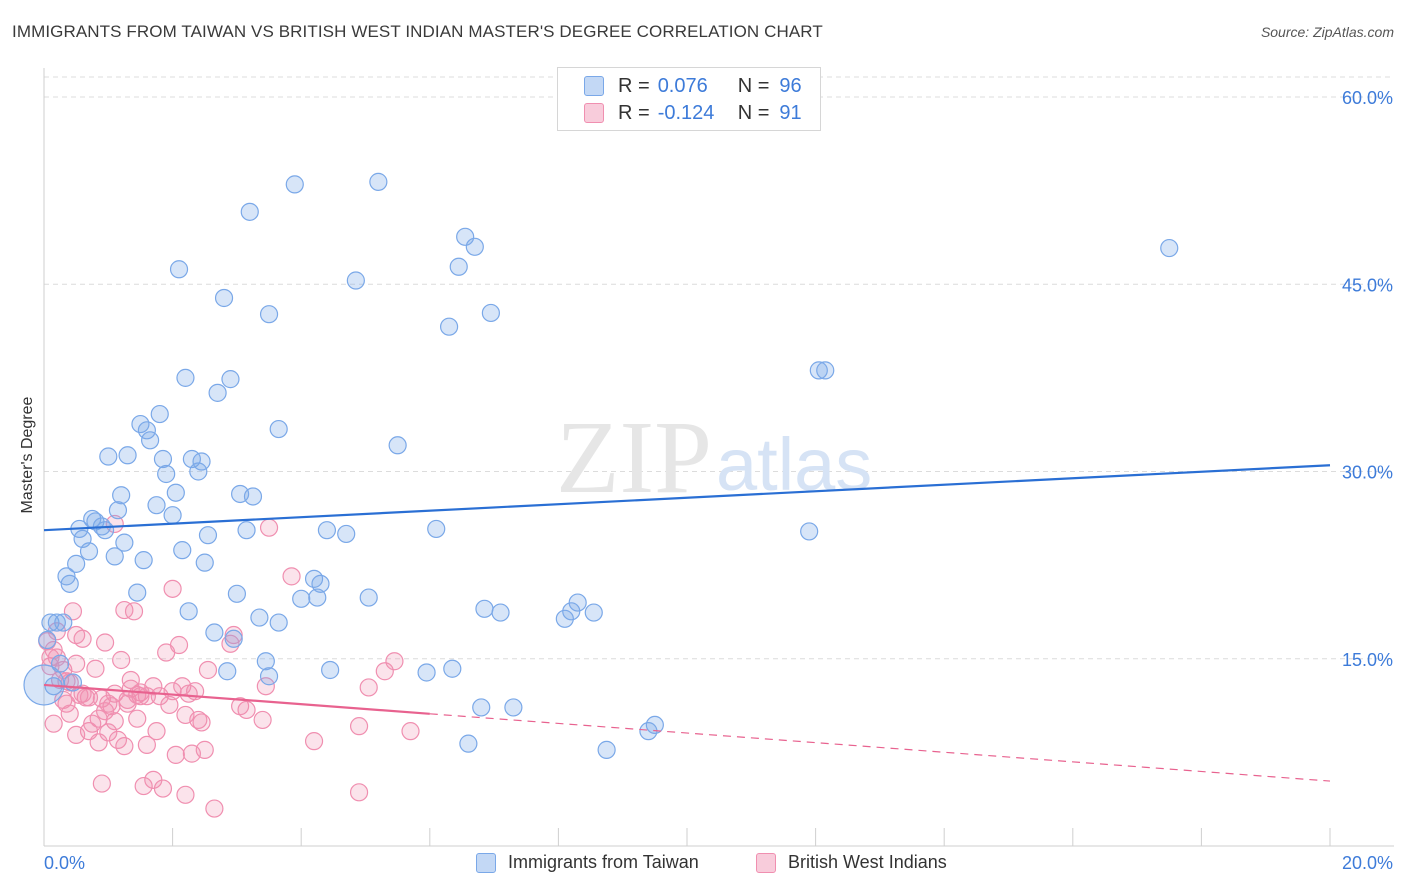  I want to click on legend-label-taiwan: Immigrants from Taiwan, so click(603, 862).